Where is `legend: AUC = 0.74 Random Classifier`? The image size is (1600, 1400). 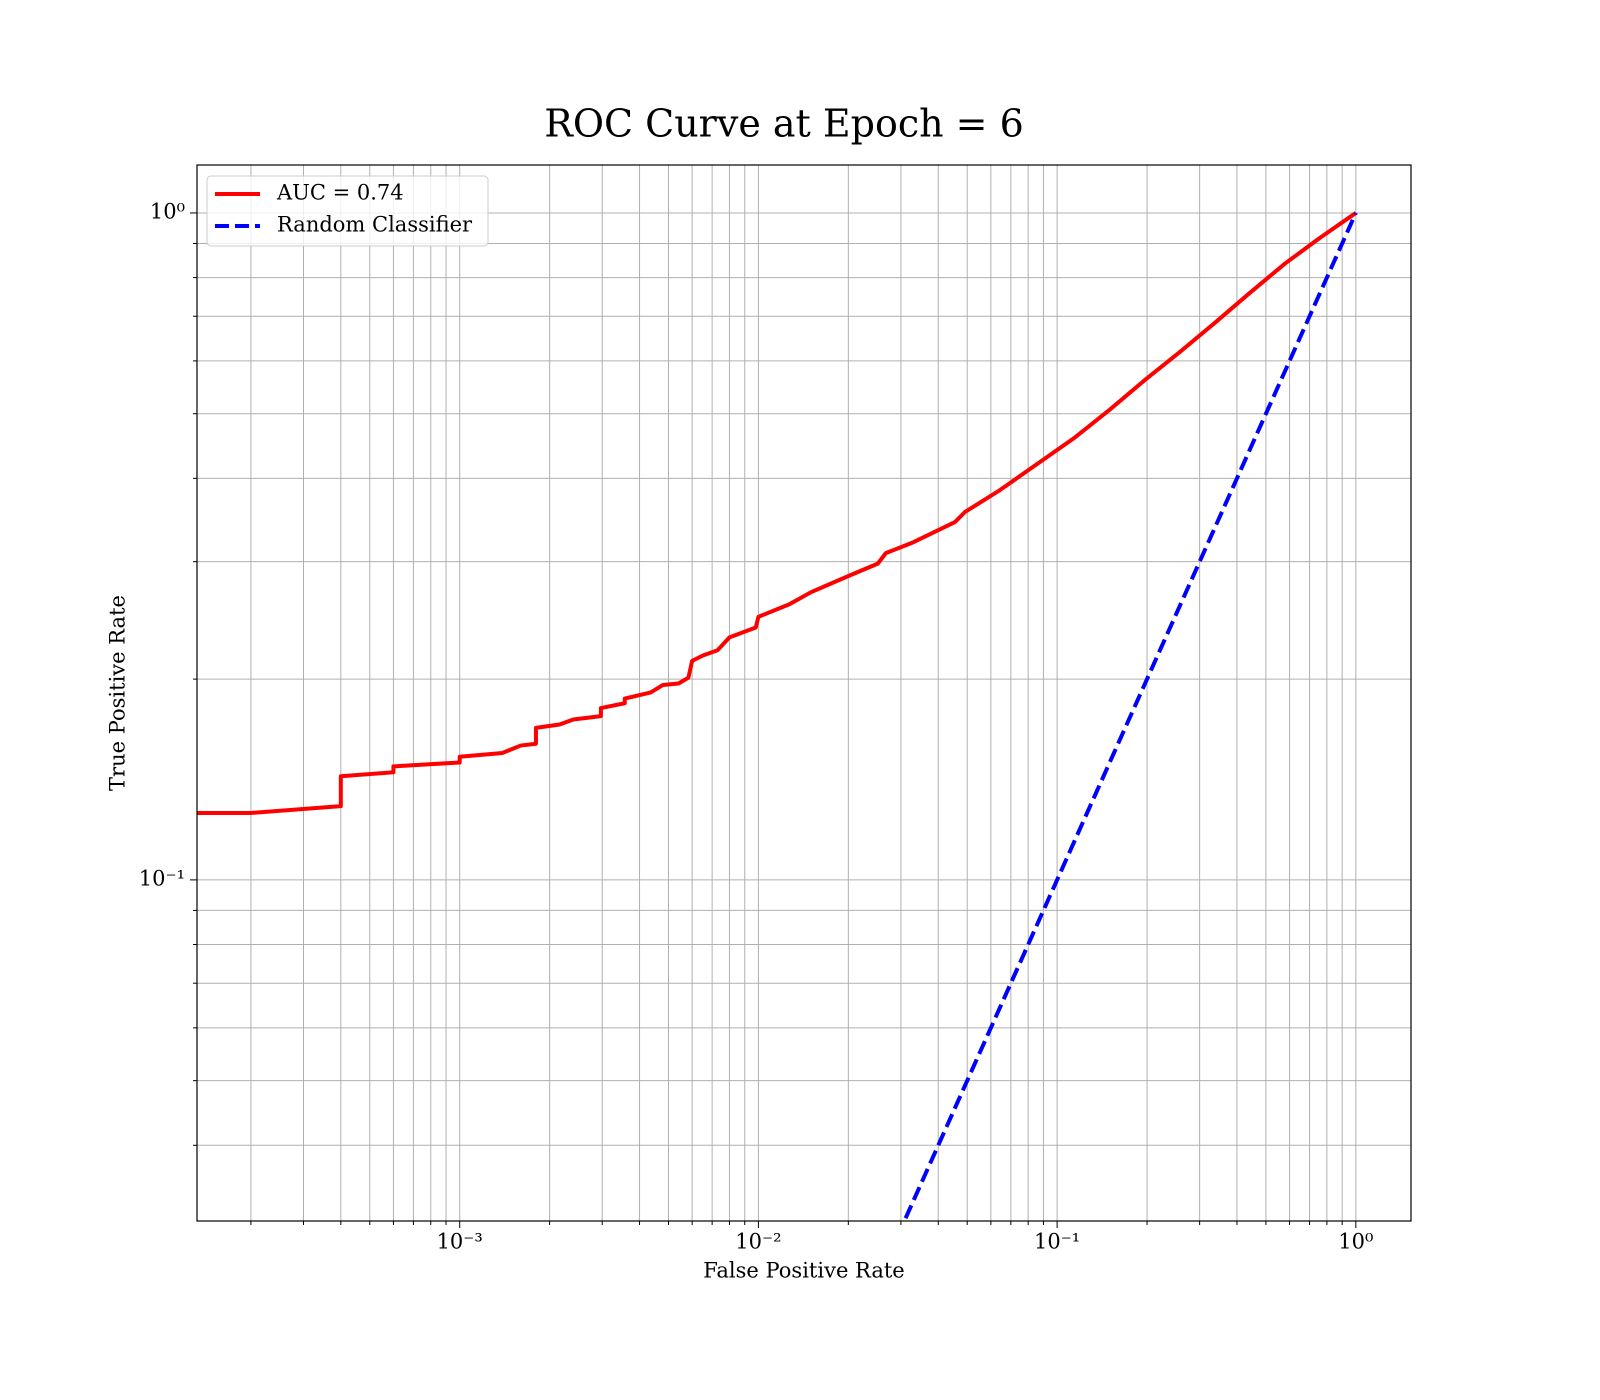
legend: AUC = 0.74 Random Classifier is located at coordinates (347, 211).